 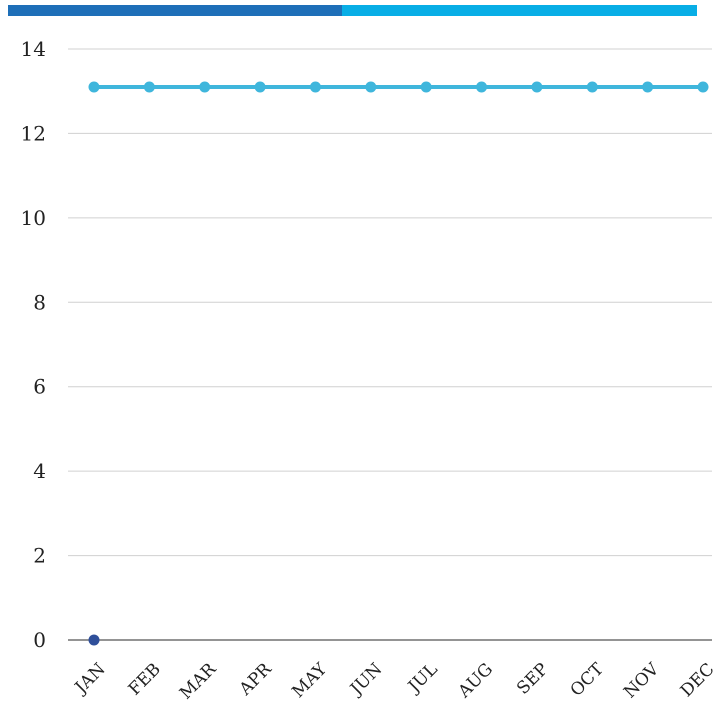 What do you see at coordinates (309, 680) in the screenshot?
I see `x-tick-label: MAY` at bounding box center [309, 680].